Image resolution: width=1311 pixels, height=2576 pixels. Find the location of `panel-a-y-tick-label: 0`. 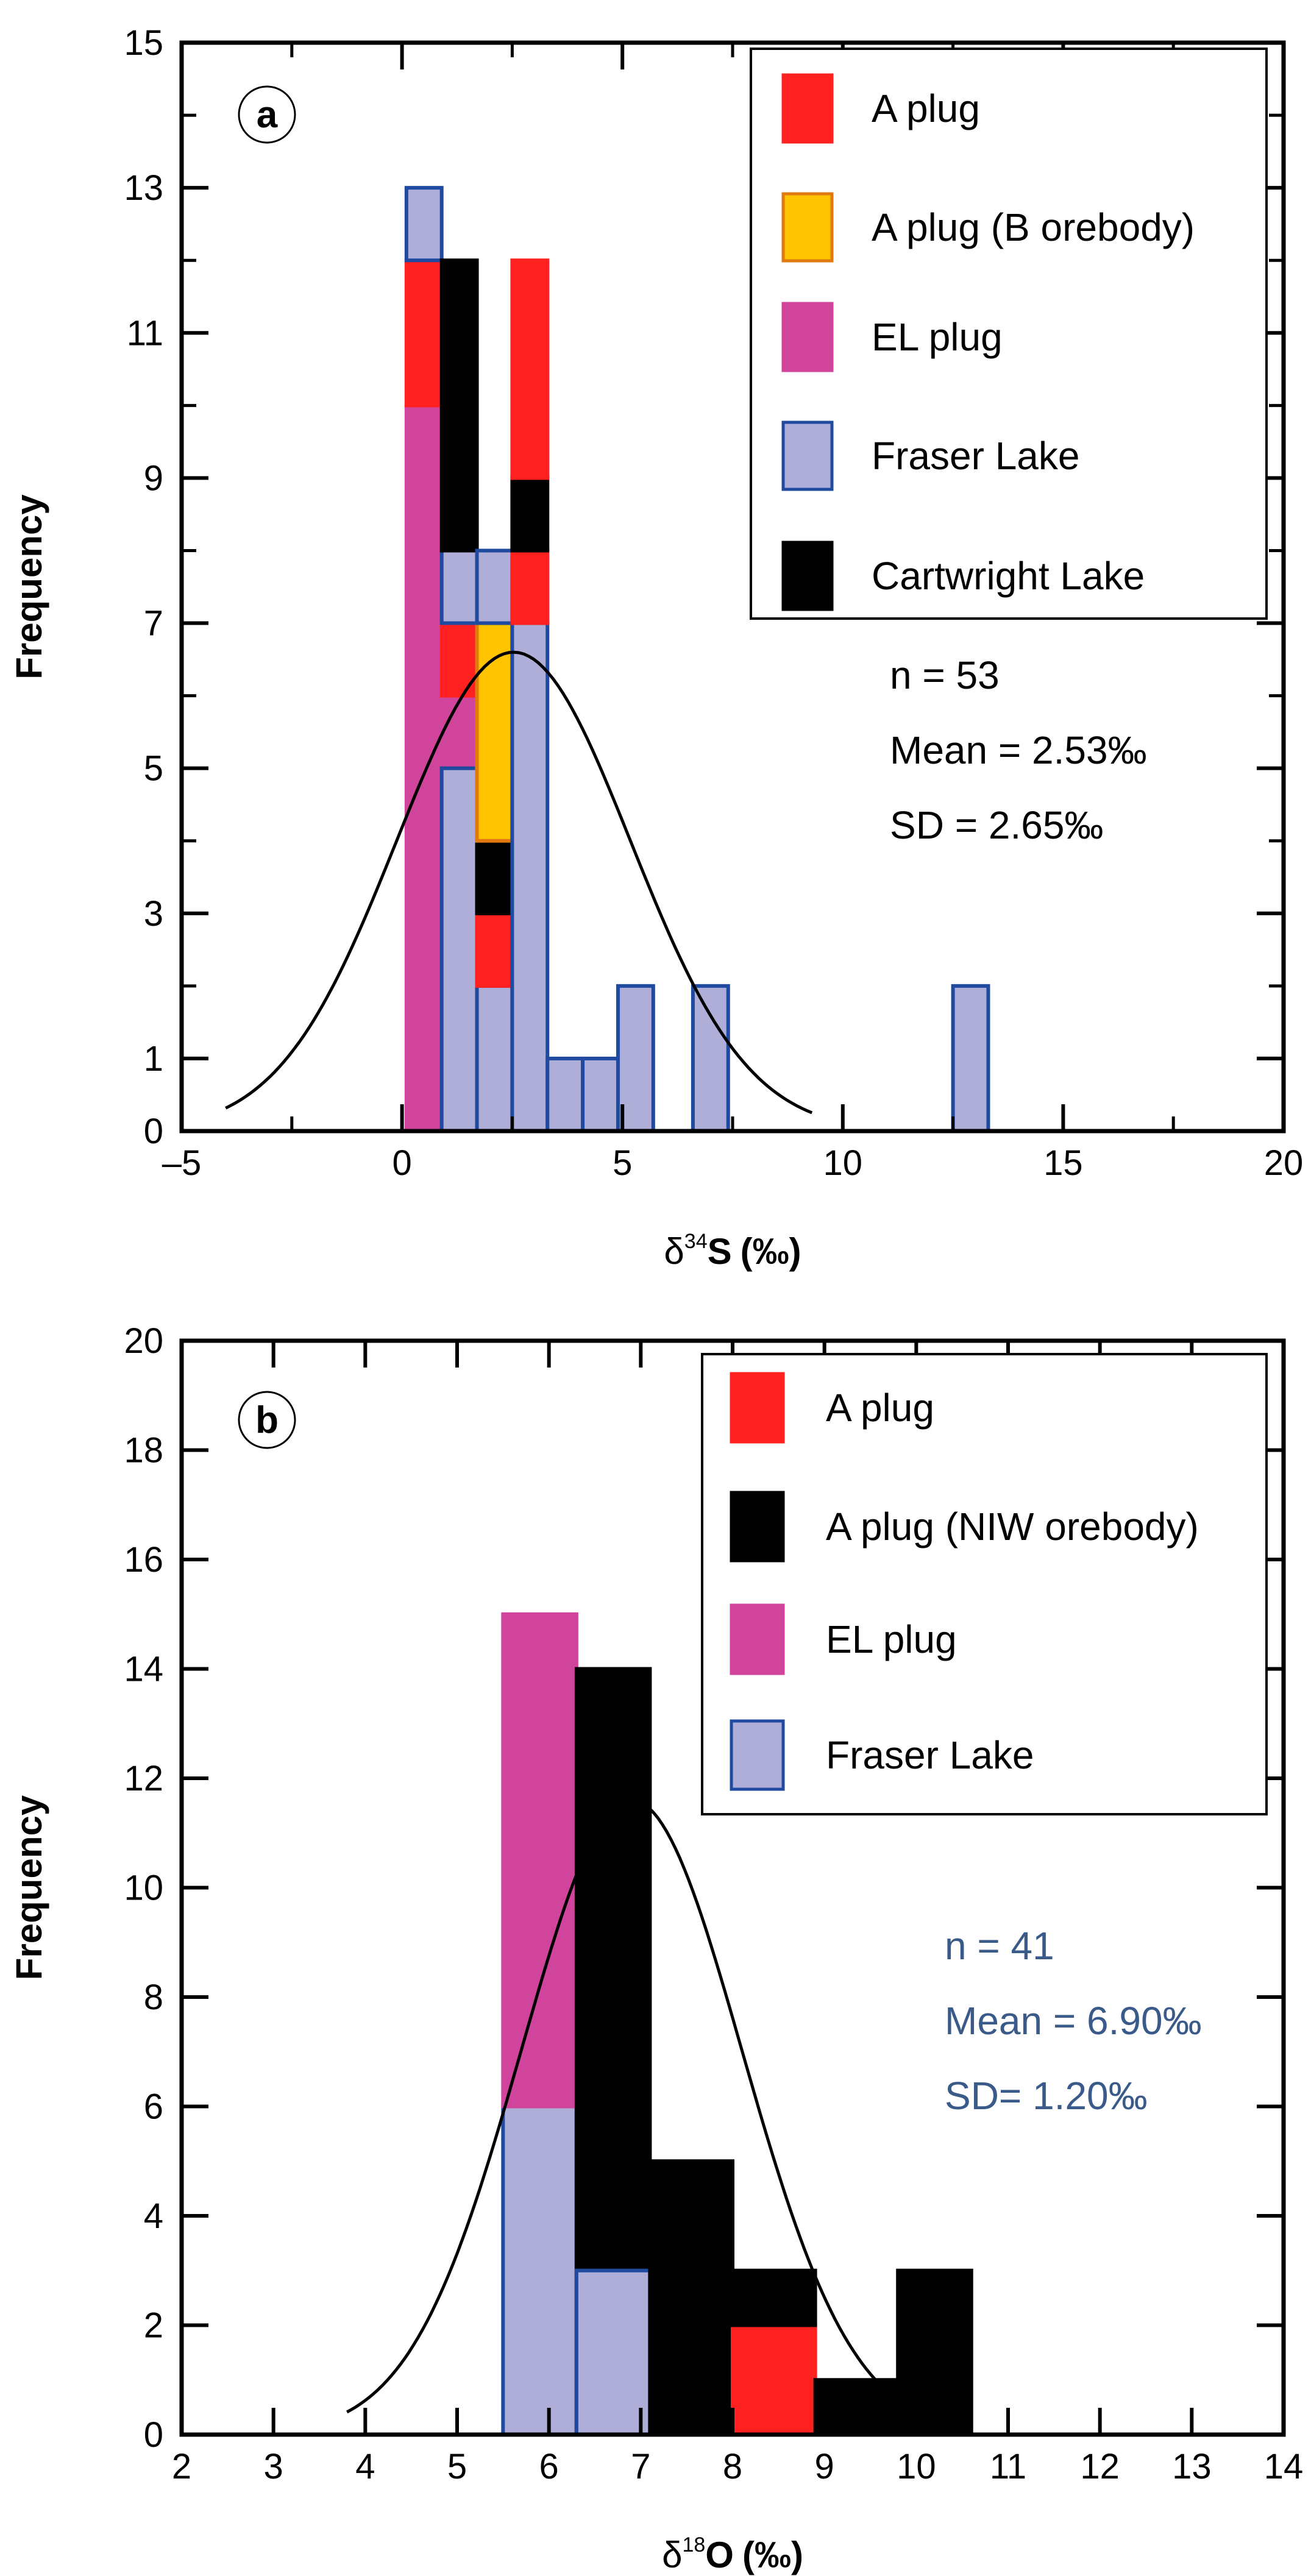

panel-a-y-tick-label: 0 is located at coordinates (153, 1131).